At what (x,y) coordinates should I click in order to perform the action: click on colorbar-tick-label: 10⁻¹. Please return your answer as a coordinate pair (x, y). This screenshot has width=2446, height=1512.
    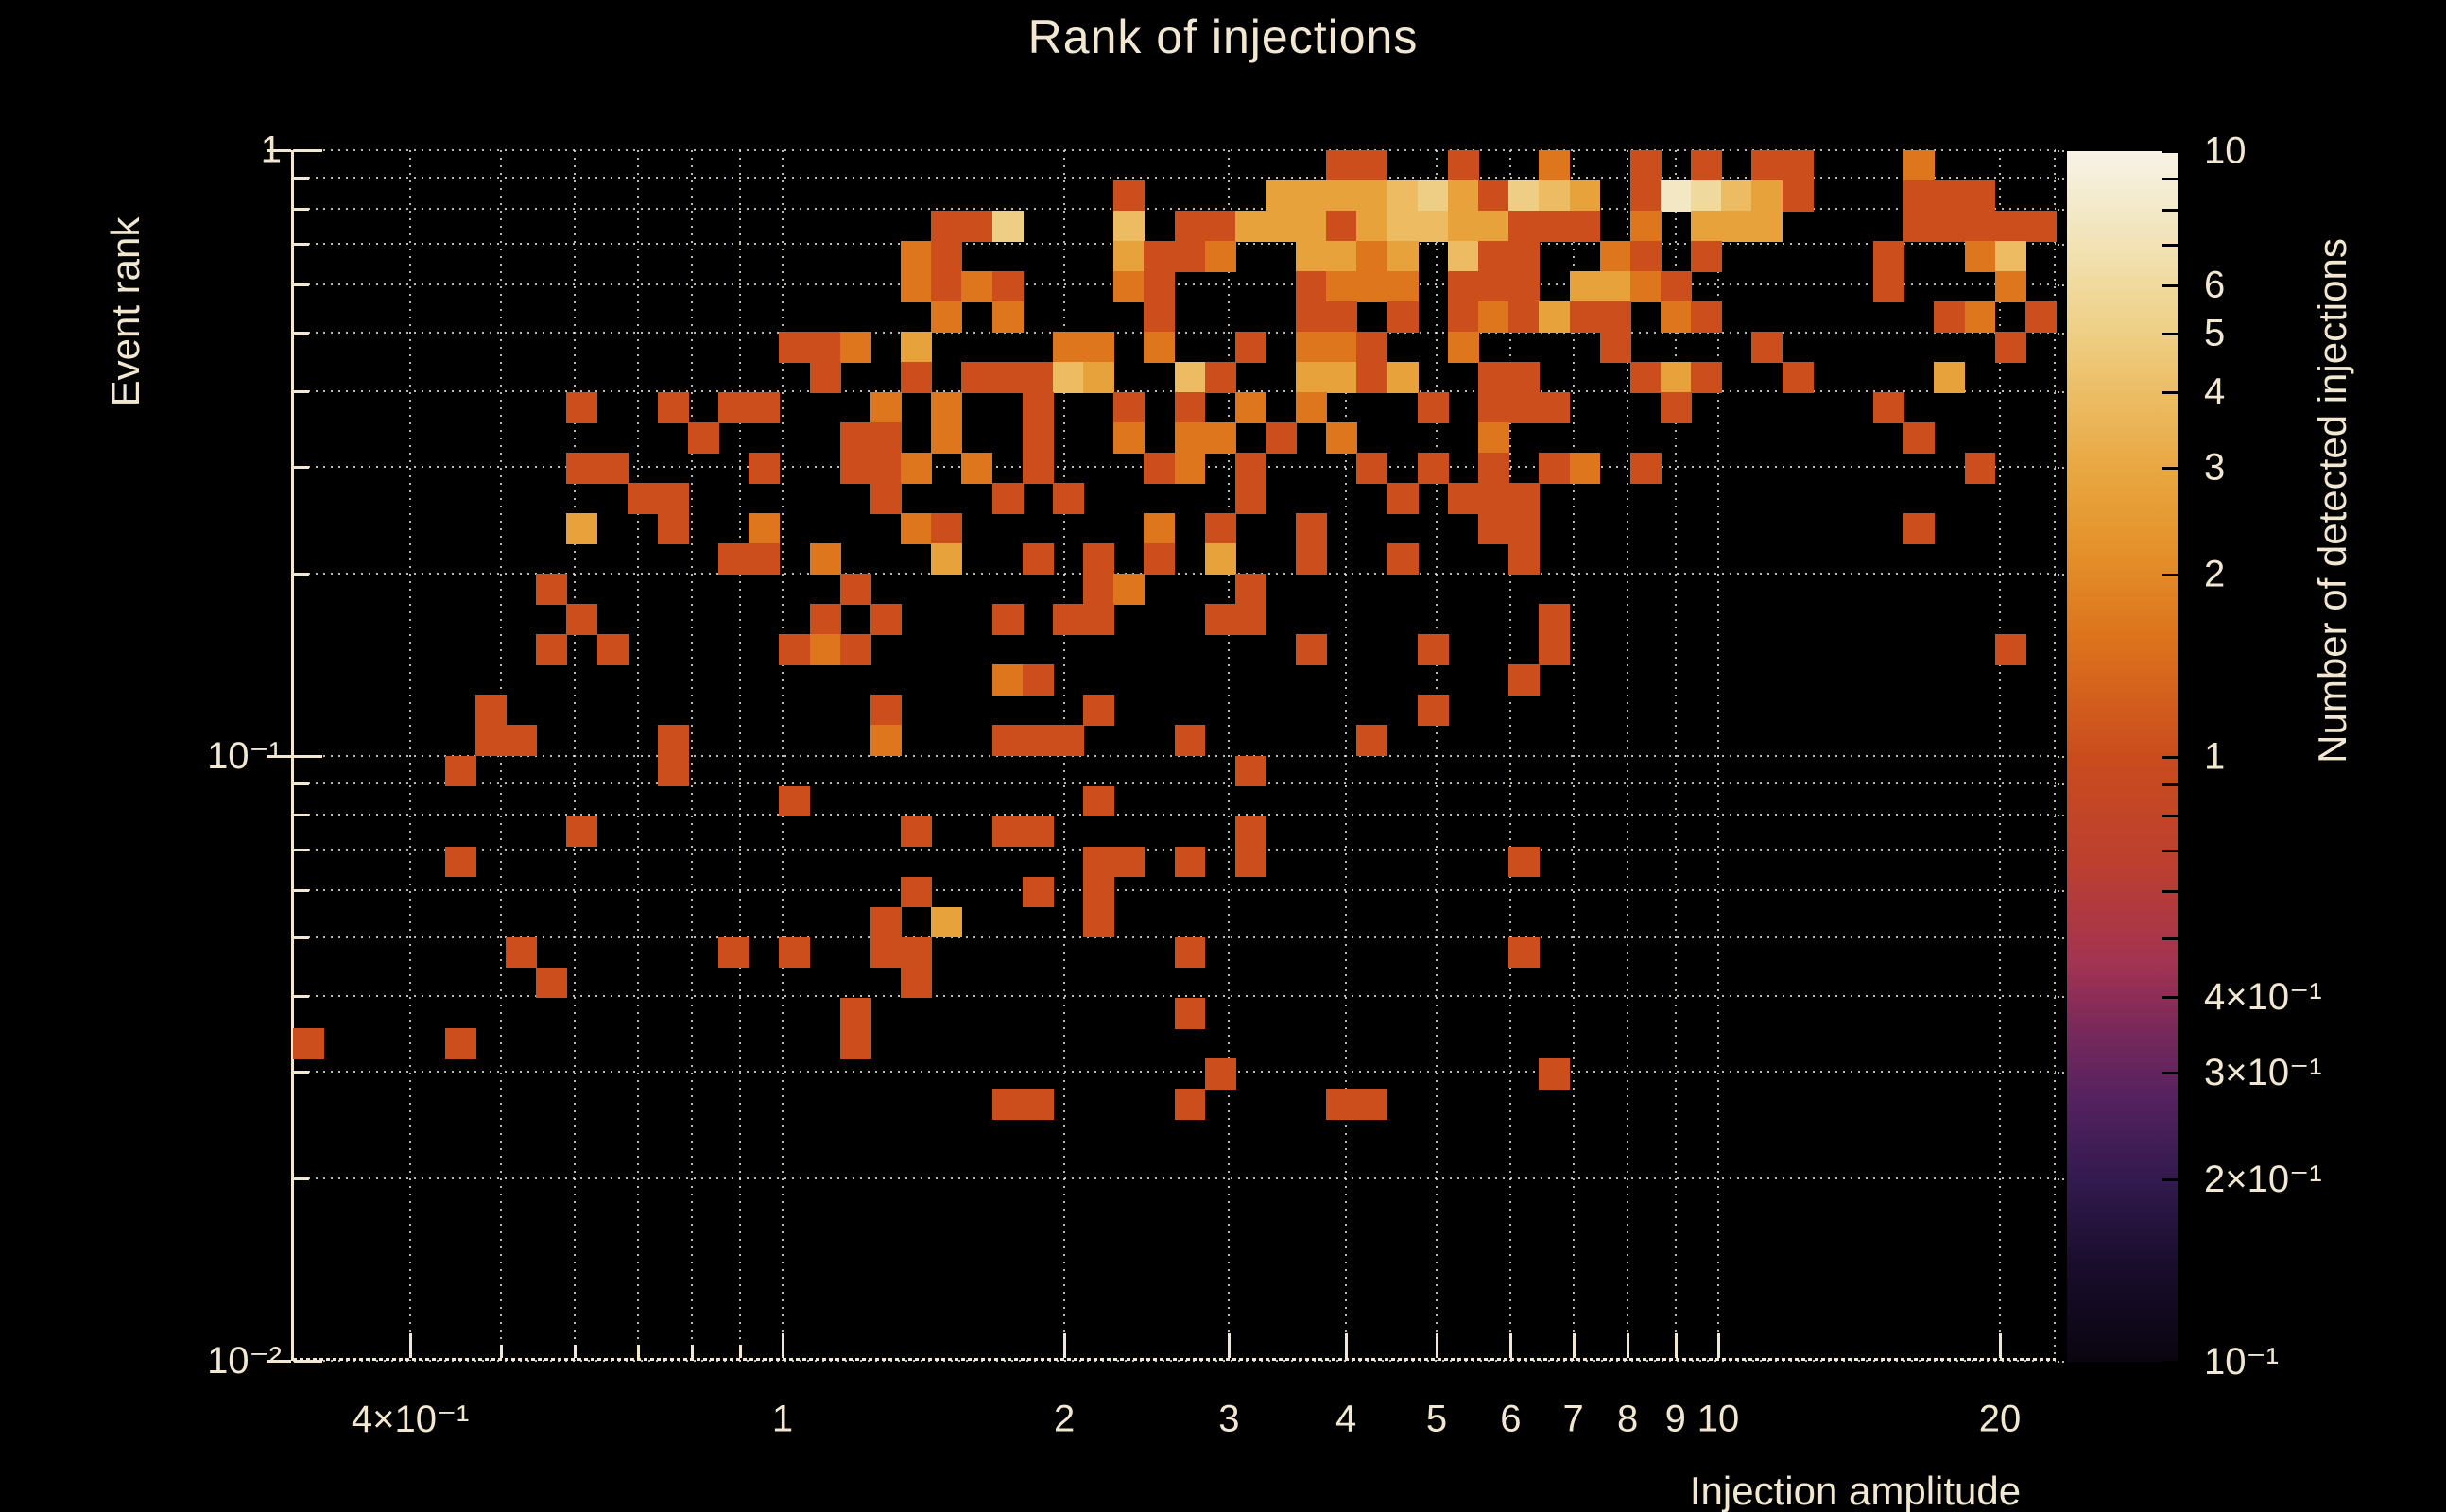
    Looking at the image, I should click on (2241, 1362).